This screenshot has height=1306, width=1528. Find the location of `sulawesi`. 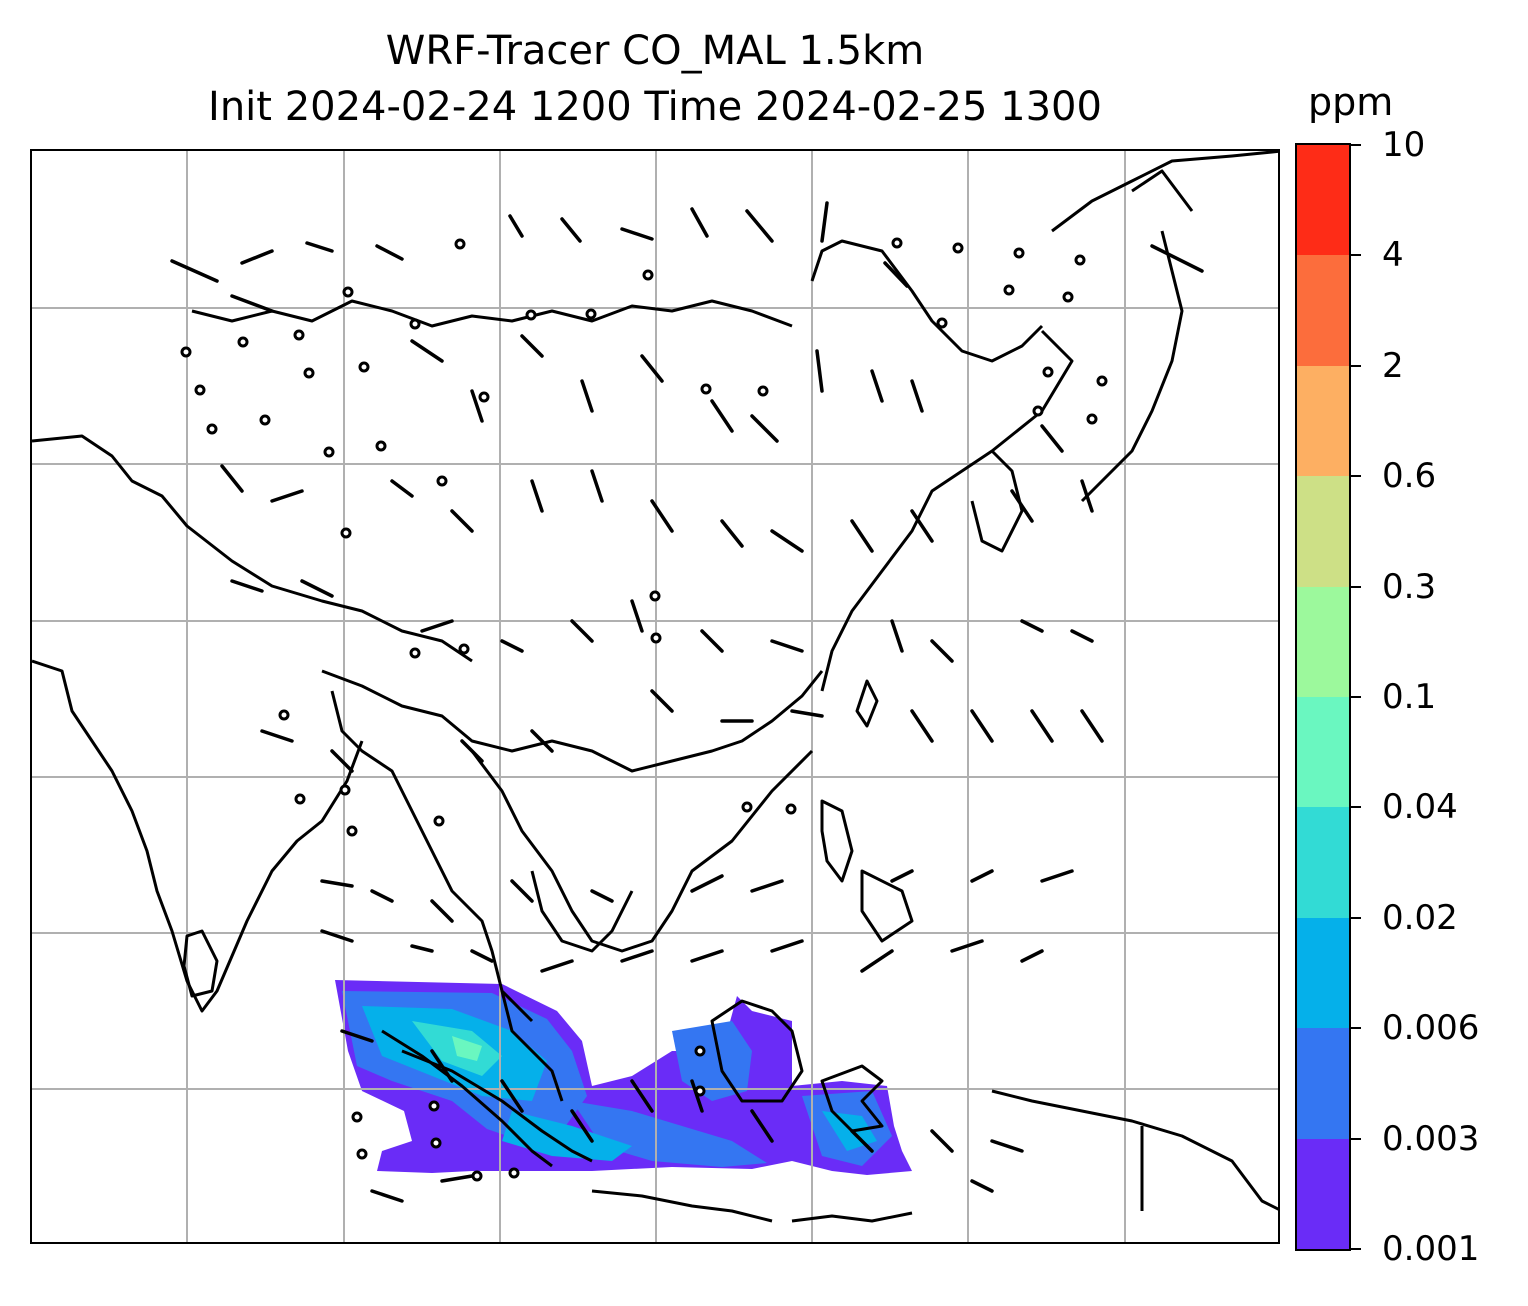

sulawesi is located at coordinates (852, 1098).